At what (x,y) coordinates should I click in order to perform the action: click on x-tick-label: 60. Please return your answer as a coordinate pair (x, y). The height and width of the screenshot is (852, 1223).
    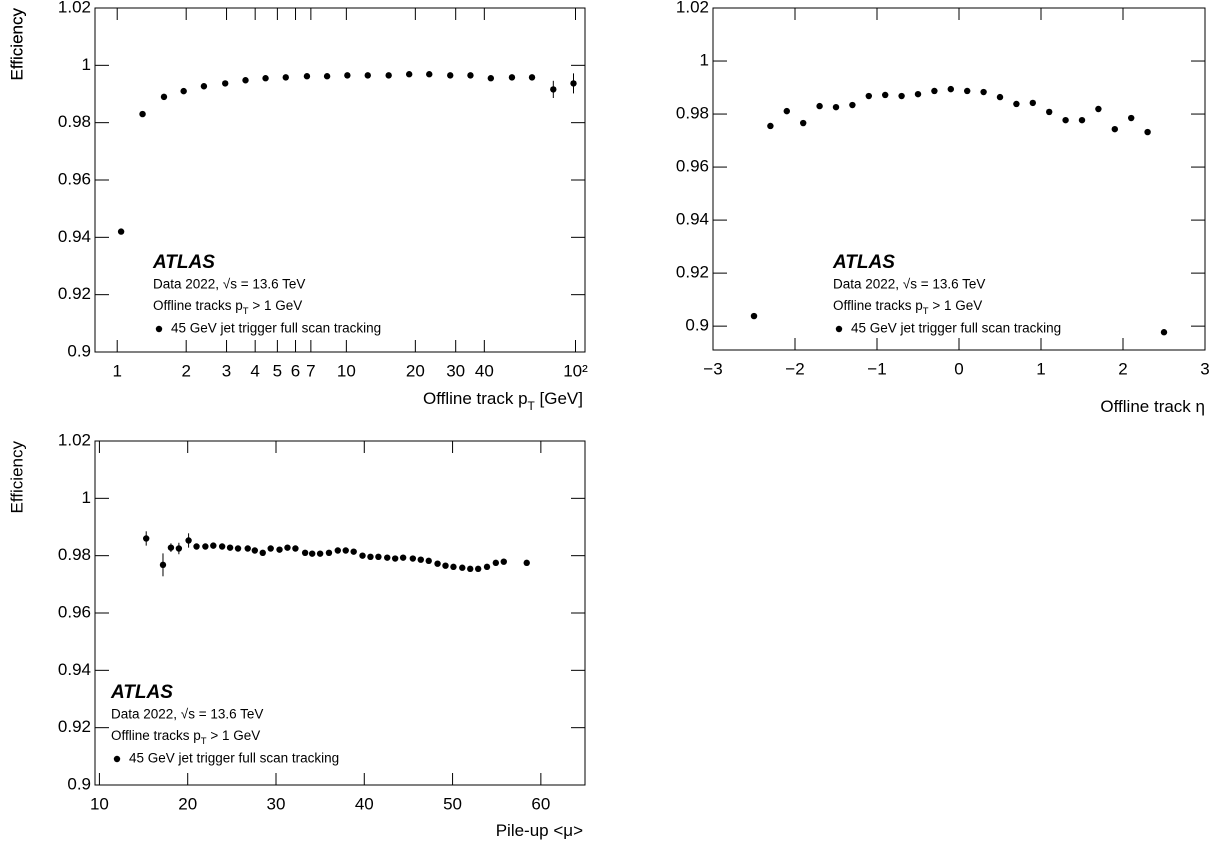
    Looking at the image, I should click on (540, 803).